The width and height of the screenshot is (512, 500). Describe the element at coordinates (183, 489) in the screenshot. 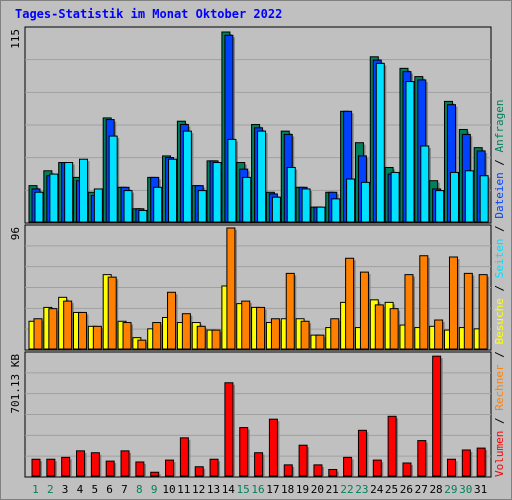

I see `day-label: 11` at that location.